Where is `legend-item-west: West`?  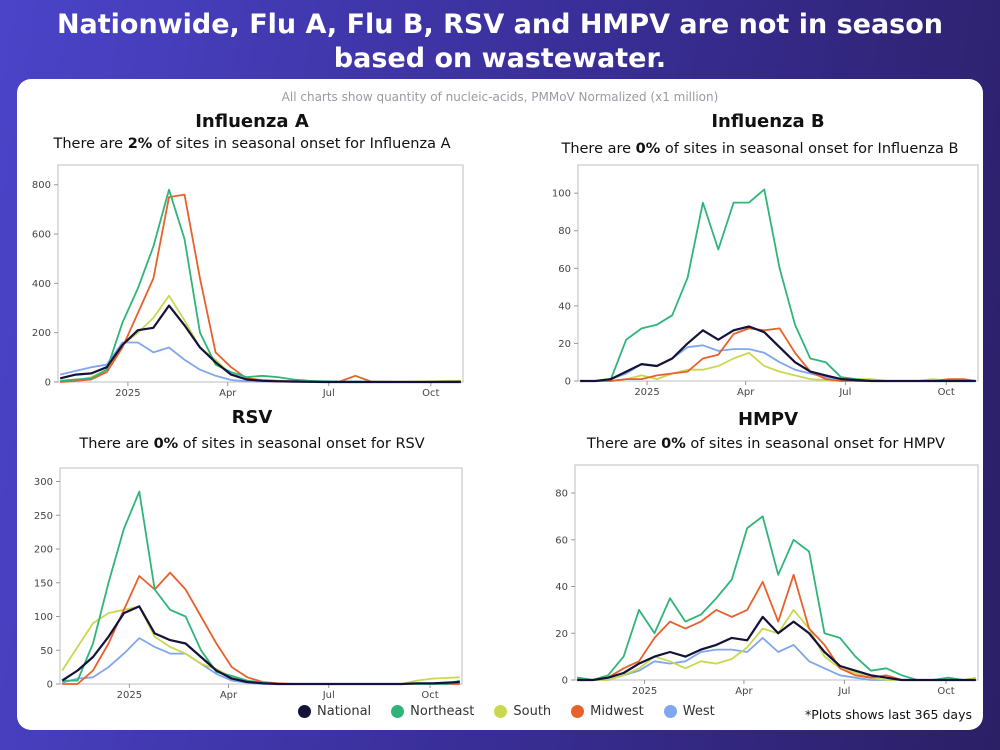 legend-item-west: West is located at coordinates (689, 711).